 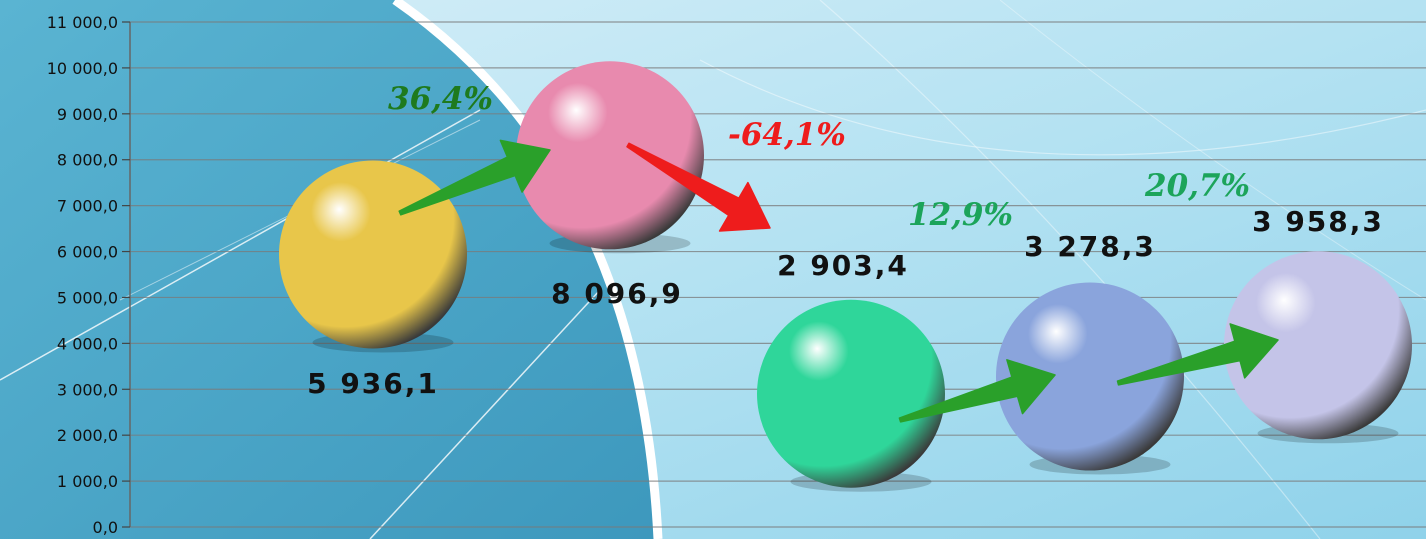 What do you see at coordinates (105, 527) in the screenshot?
I see `y-tick-label: 0,0` at bounding box center [105, 527].